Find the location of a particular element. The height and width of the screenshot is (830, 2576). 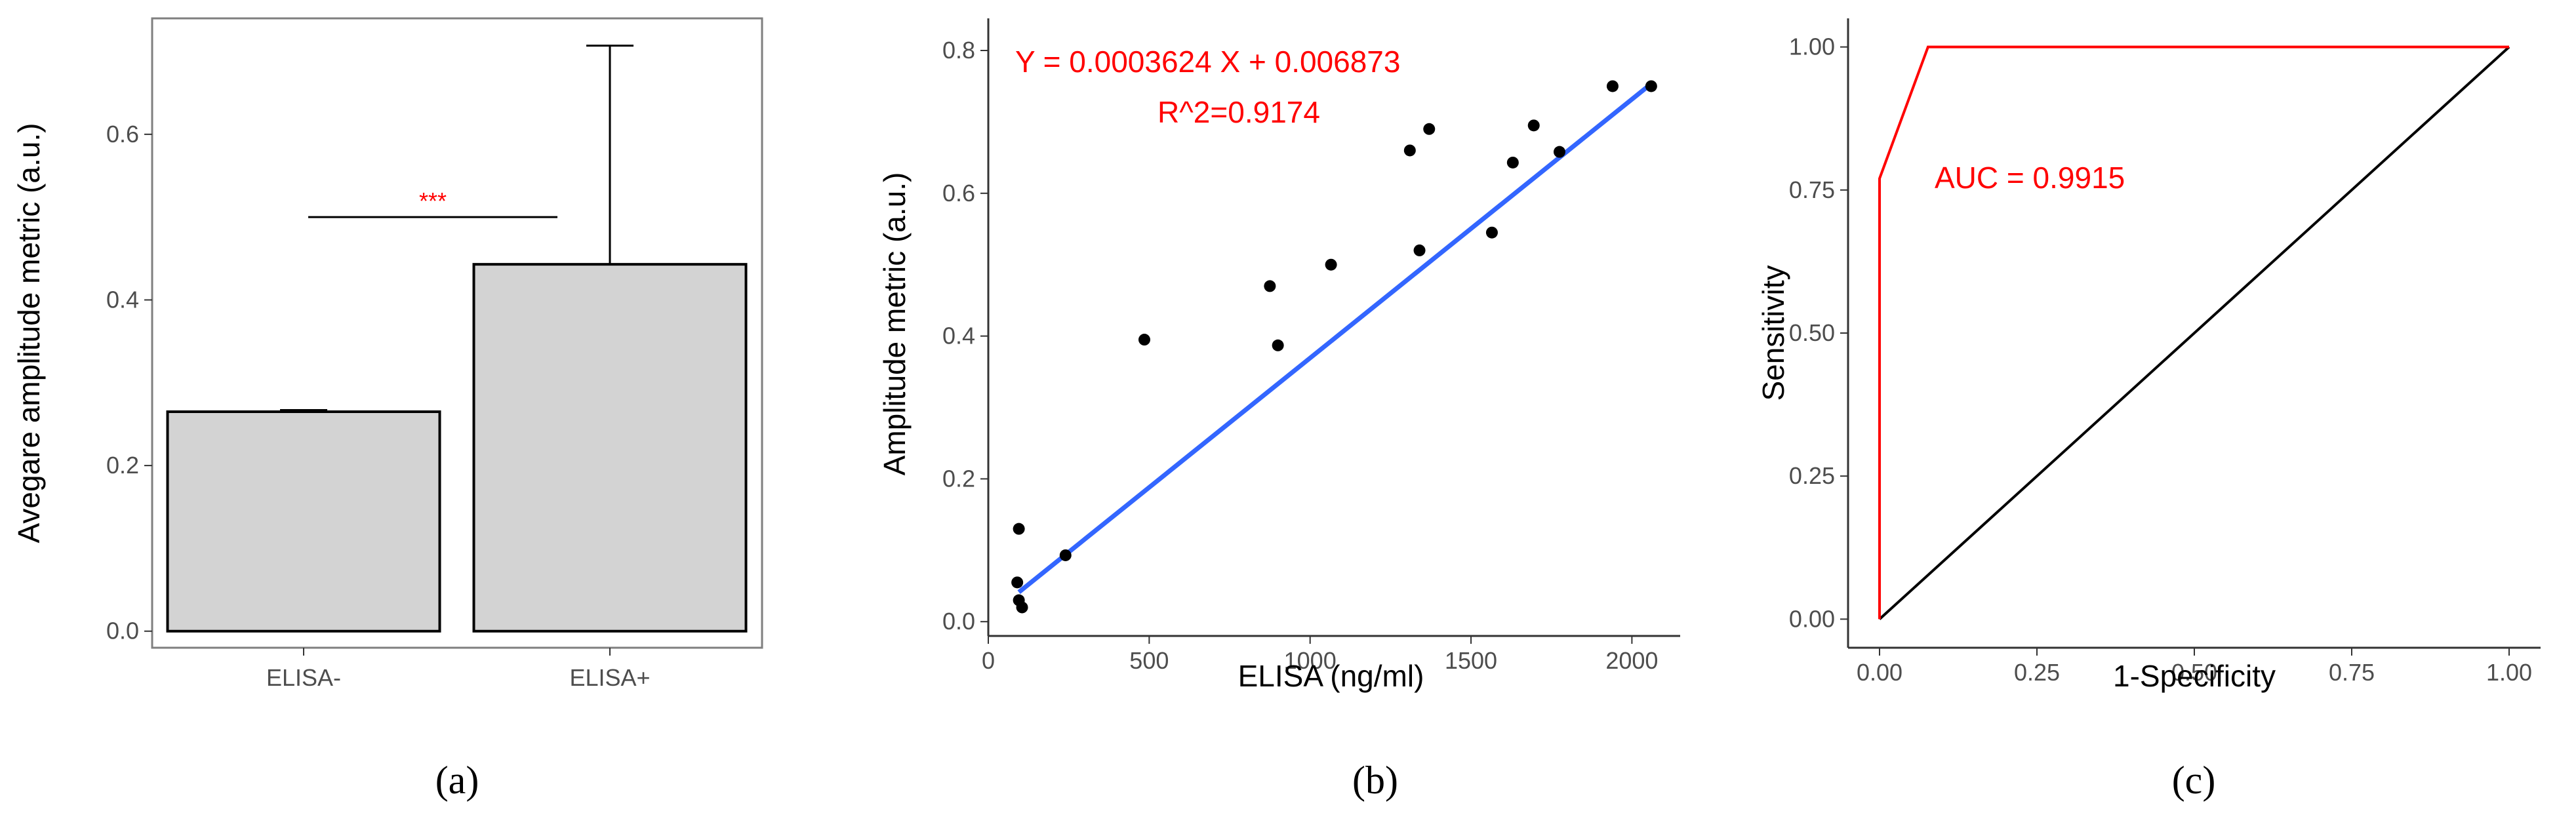

panel-c-label: (c) is located at coordinates (2194, 781).